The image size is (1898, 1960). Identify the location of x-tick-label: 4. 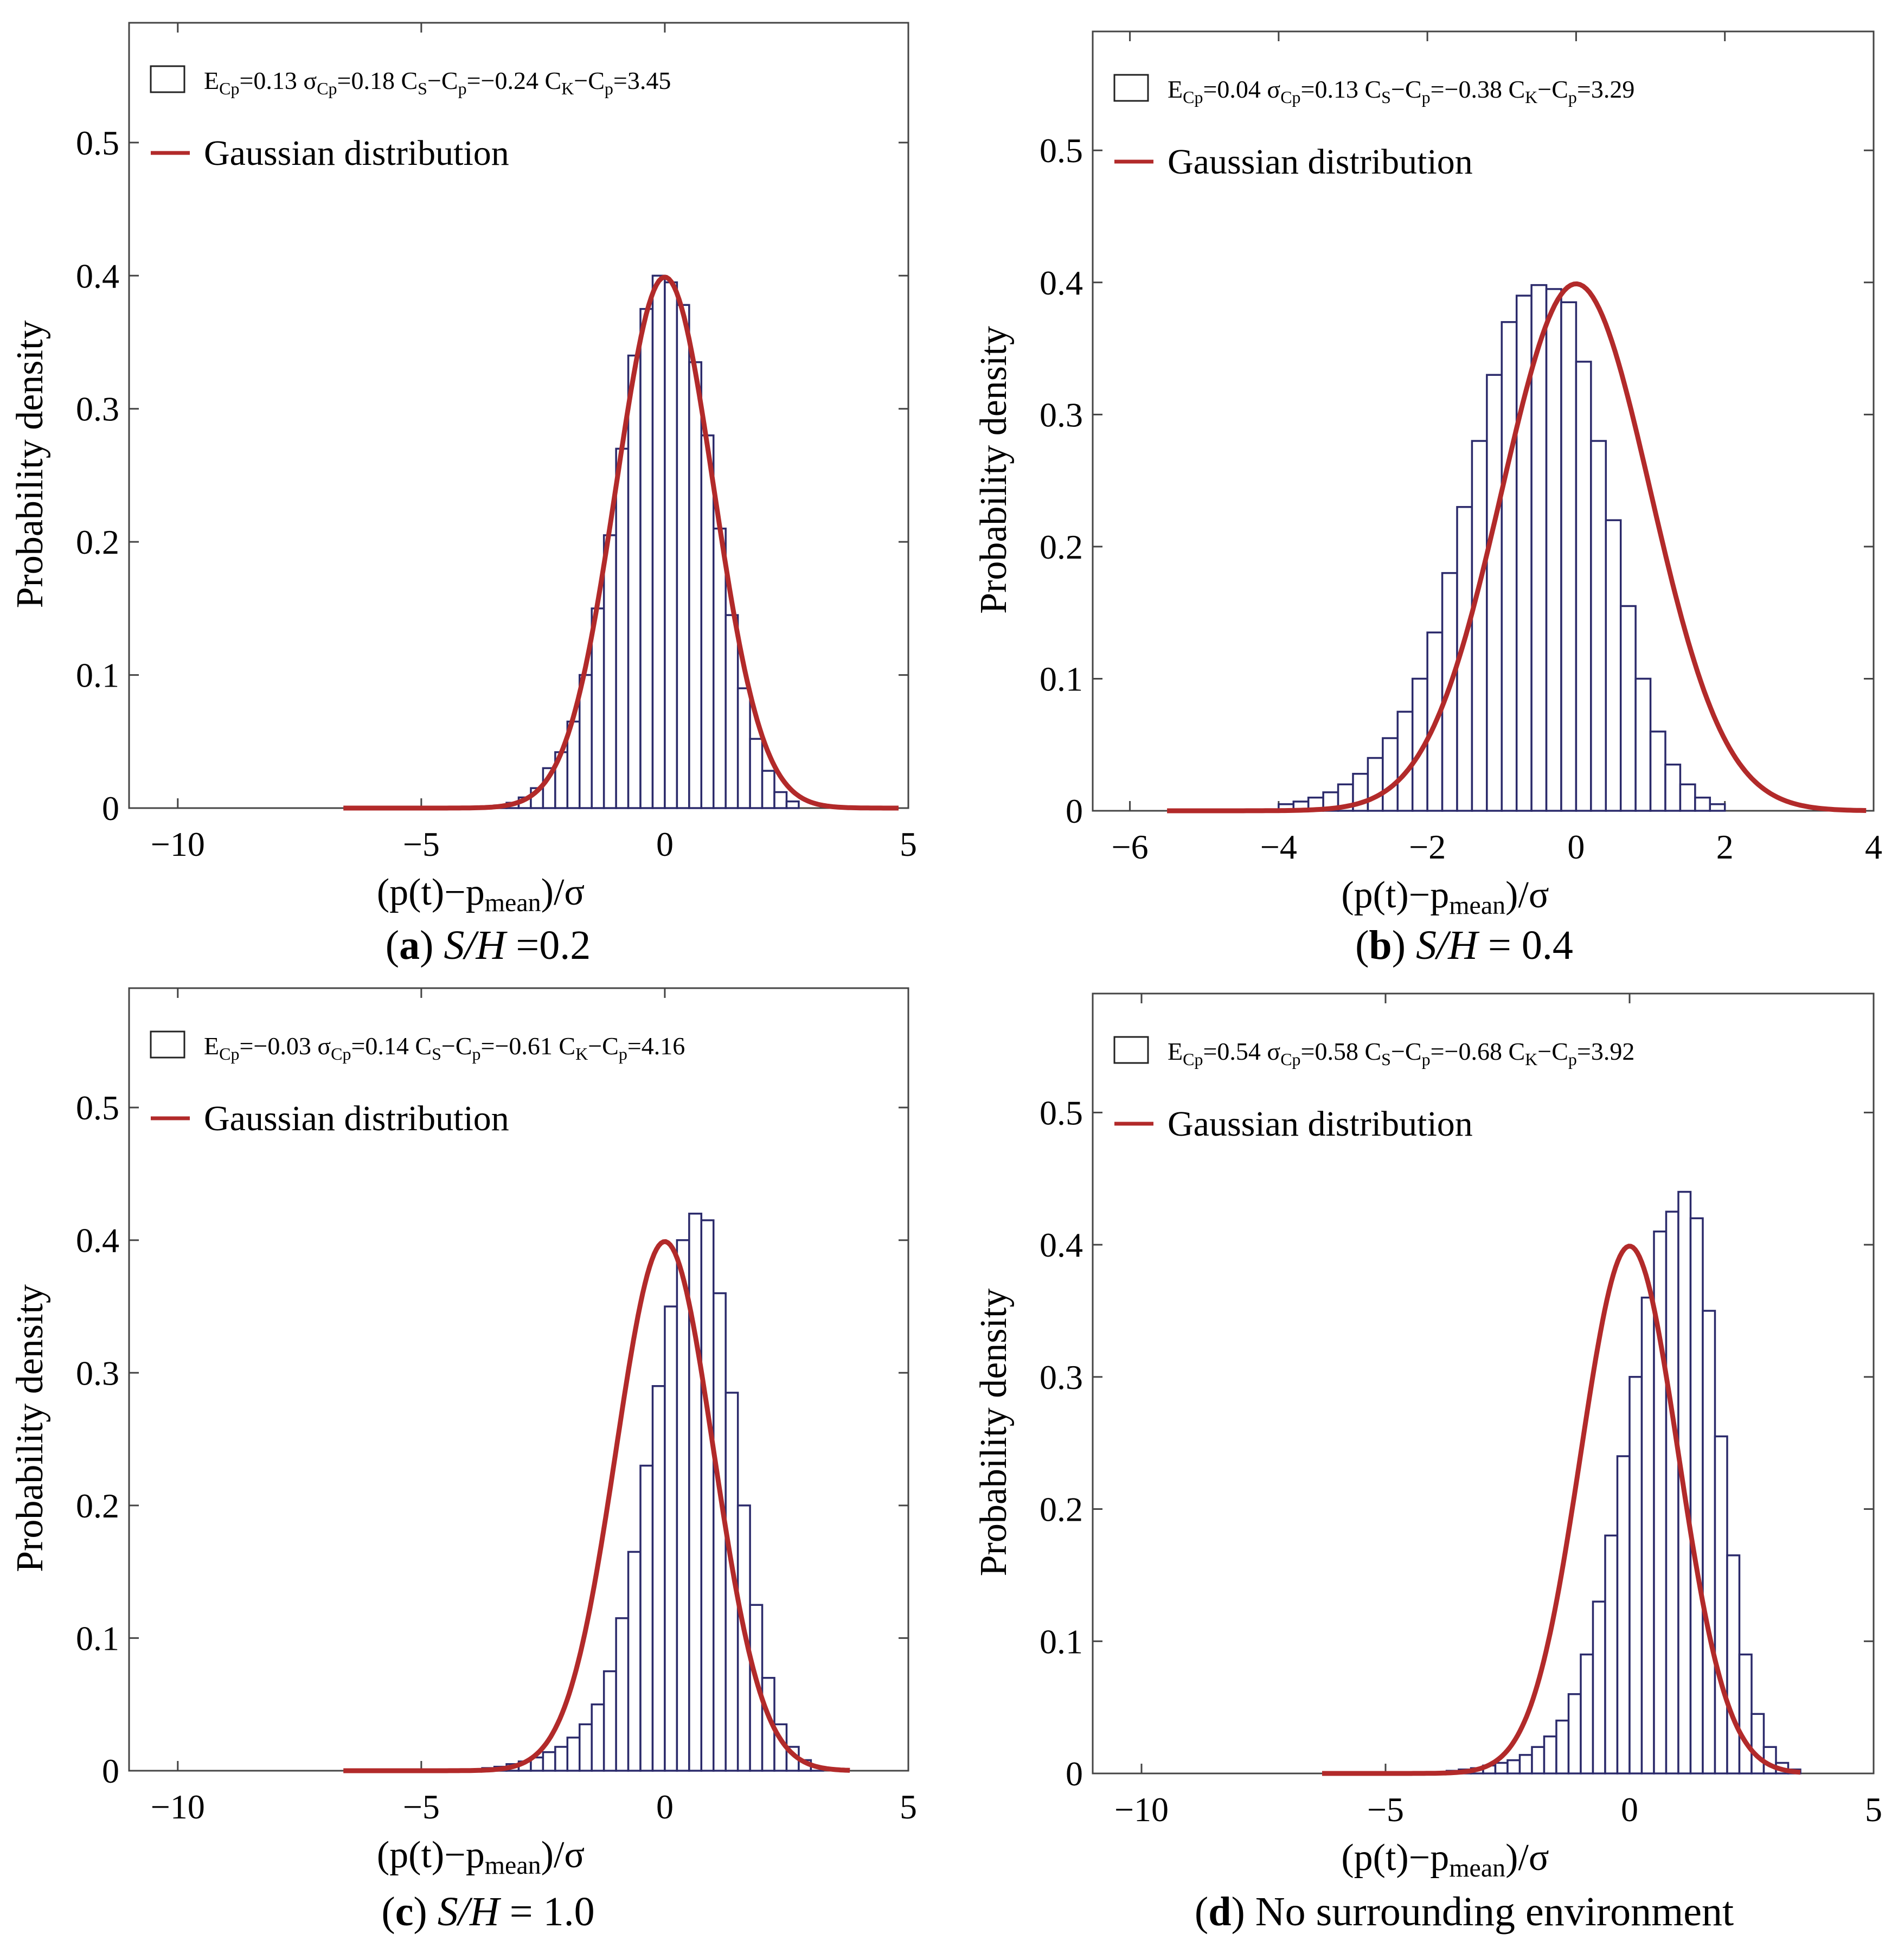
(1873, 847).